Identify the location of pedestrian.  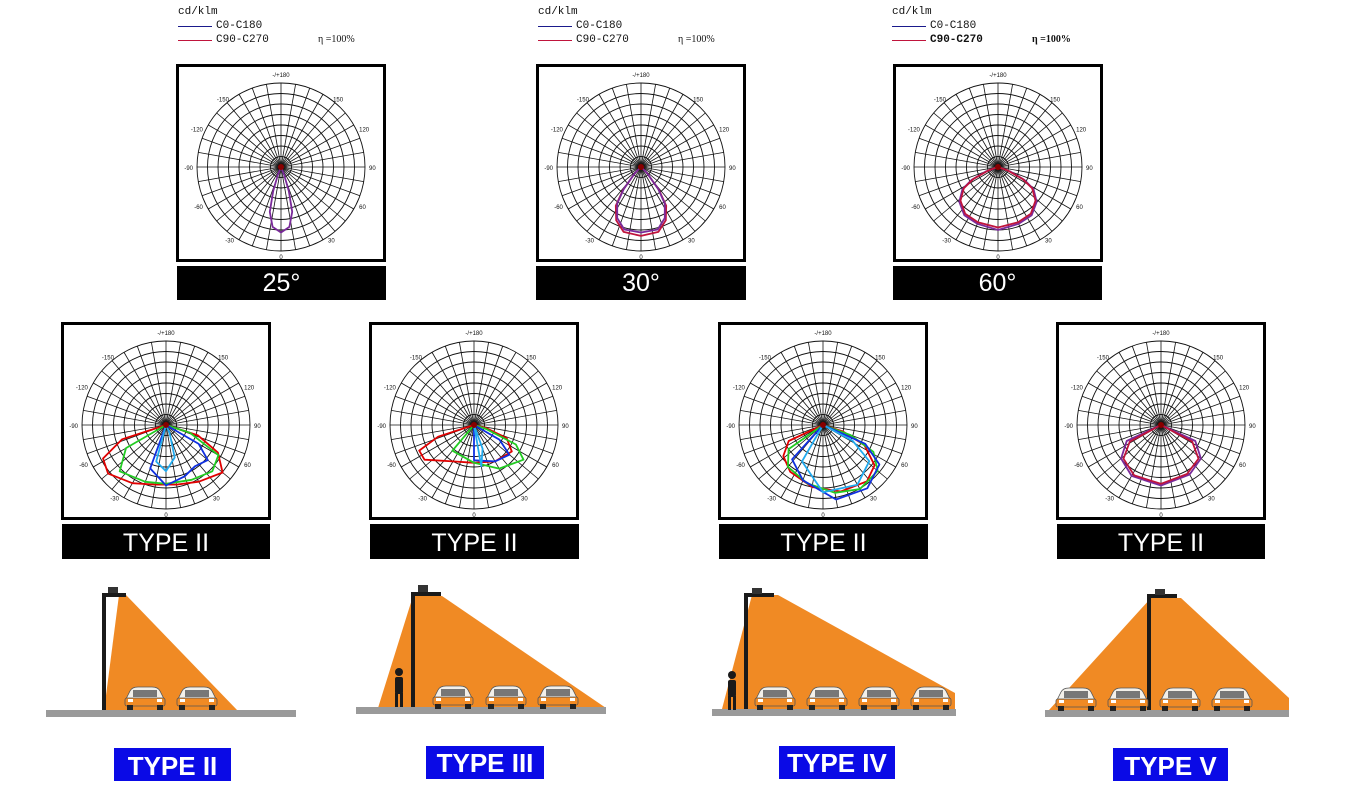
(732, 690).